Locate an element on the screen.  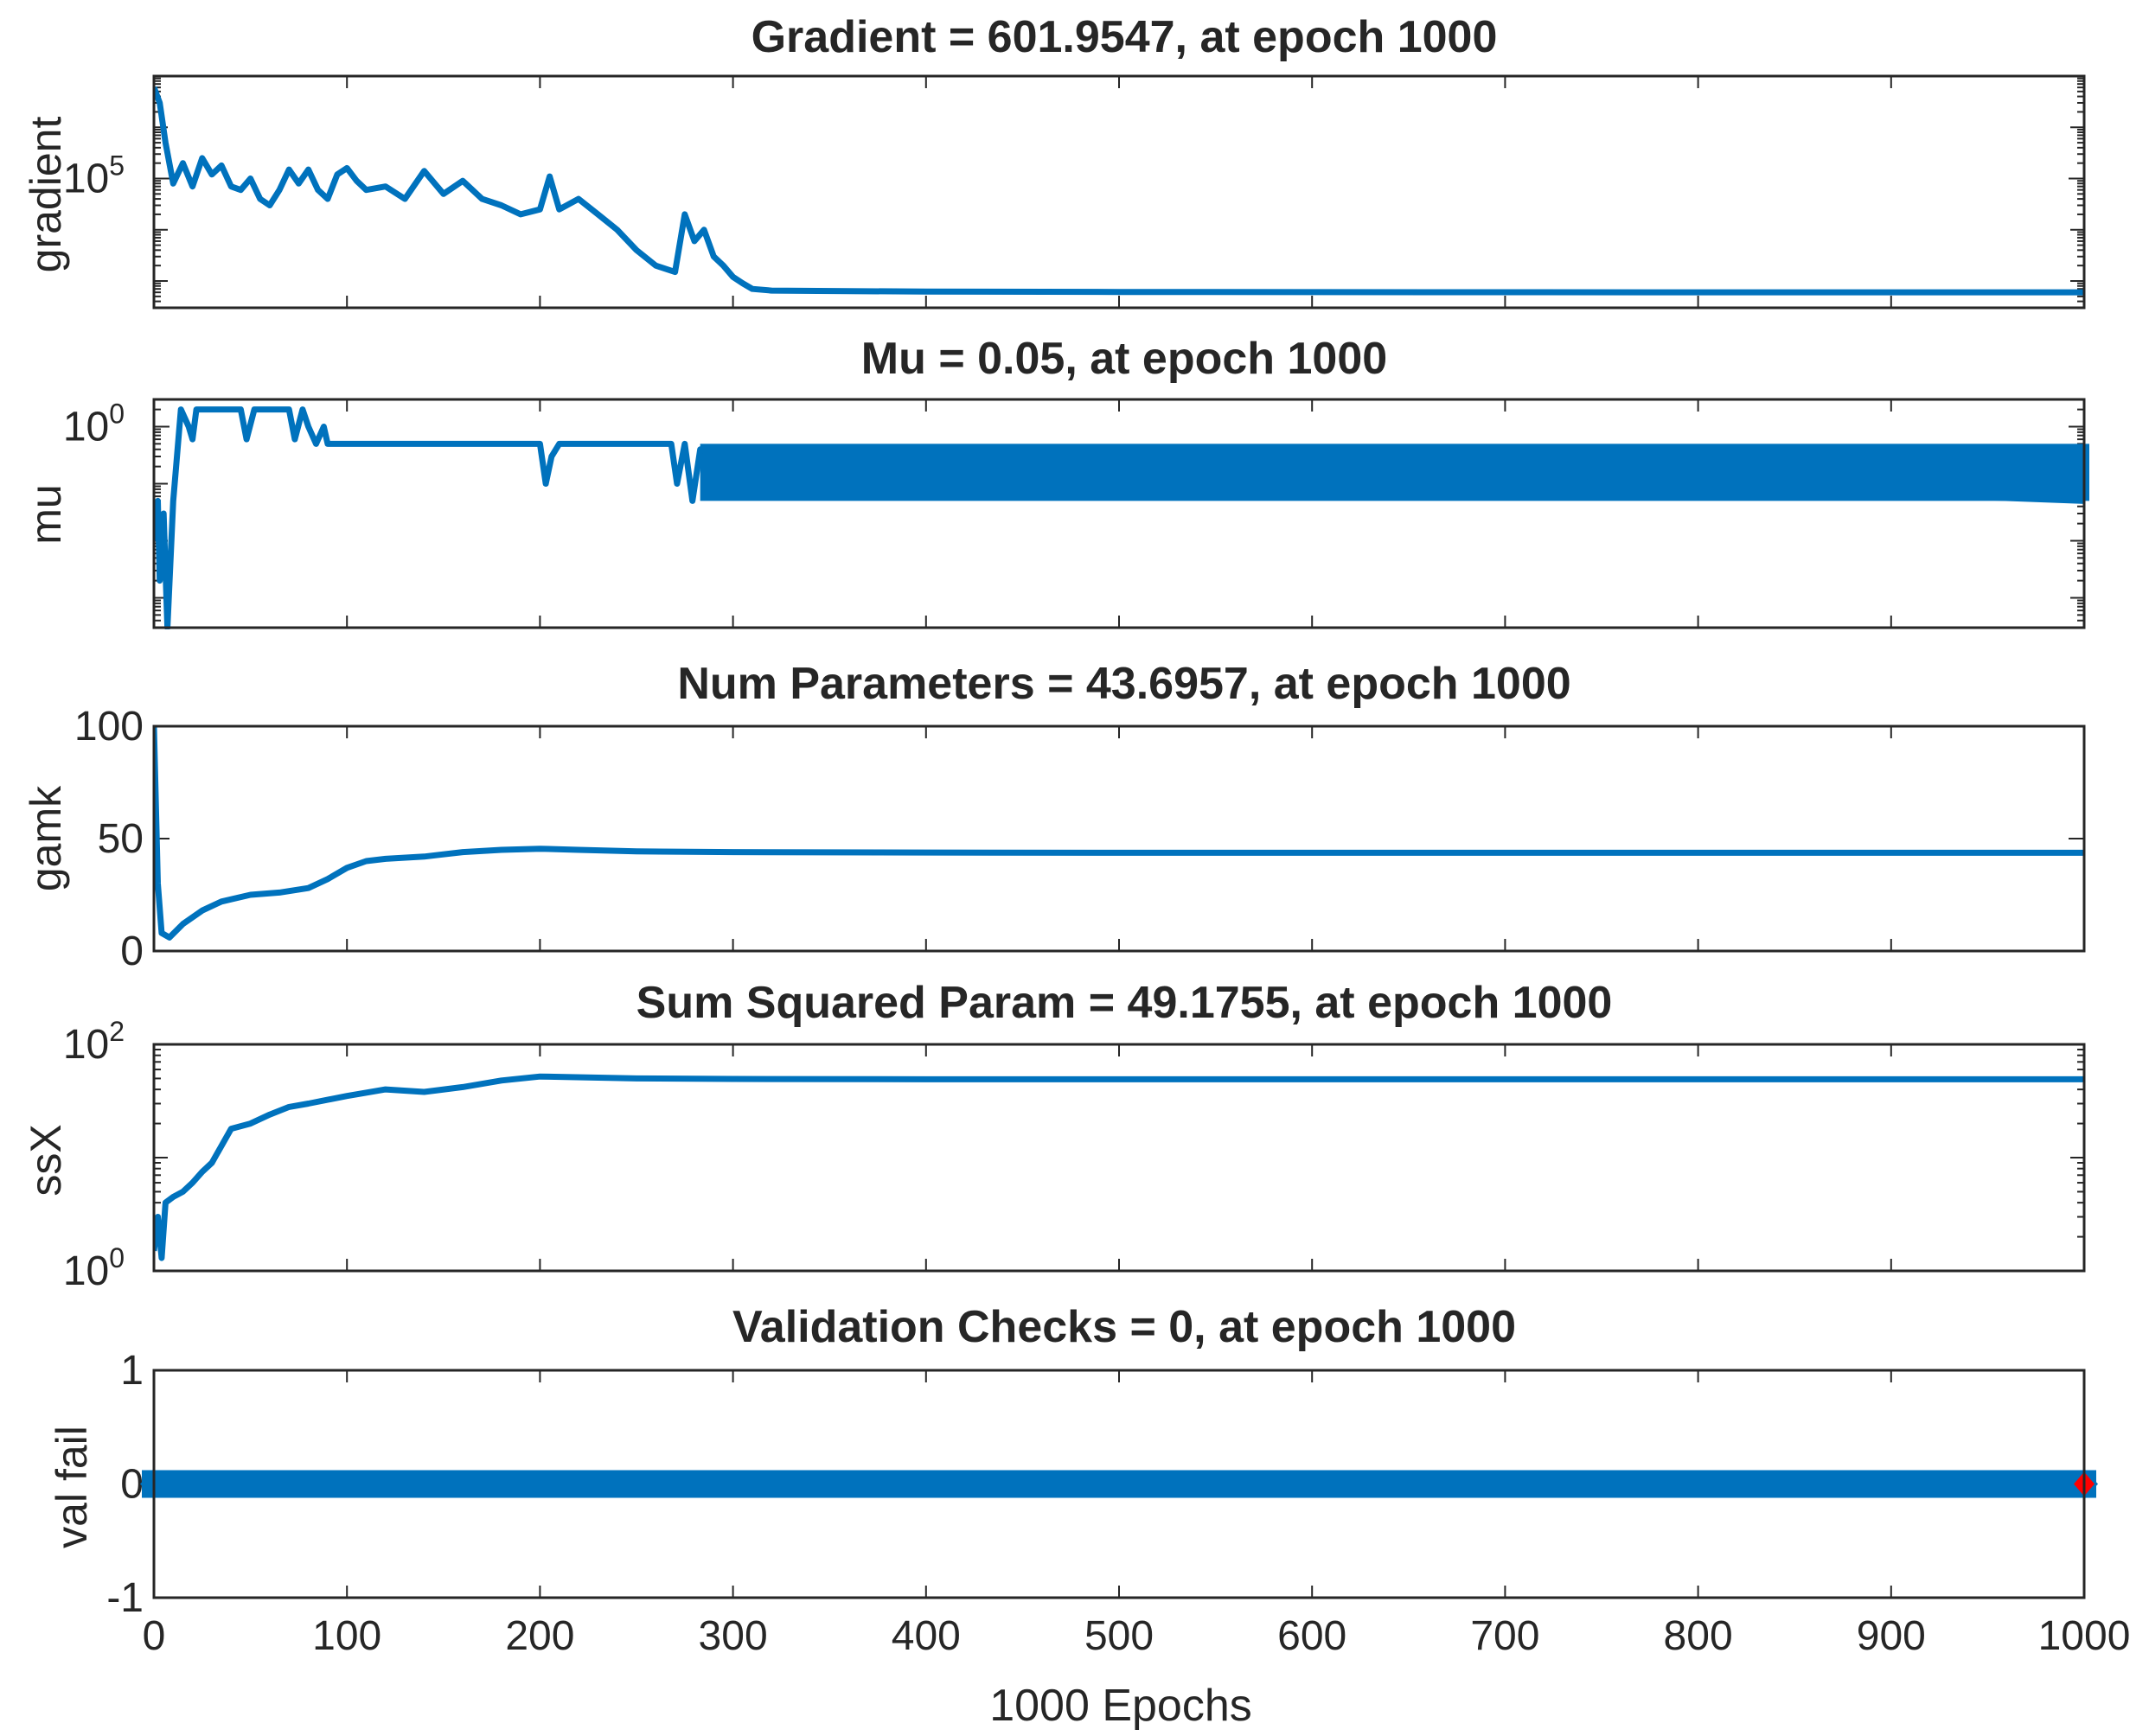
x-tick-label: 1000 is located at coordinates (2084, 1636).